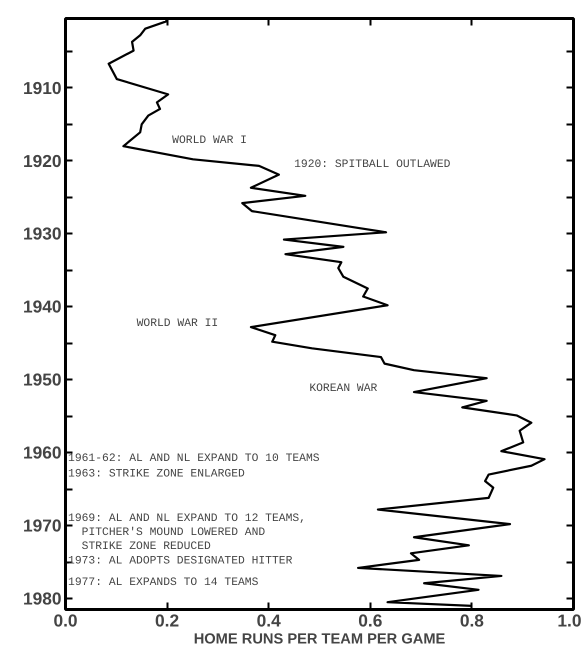 Image resolution: width=581 pixels, height=650 pixels. I want to click on y-tick-label: 1920, so click(42, 160).